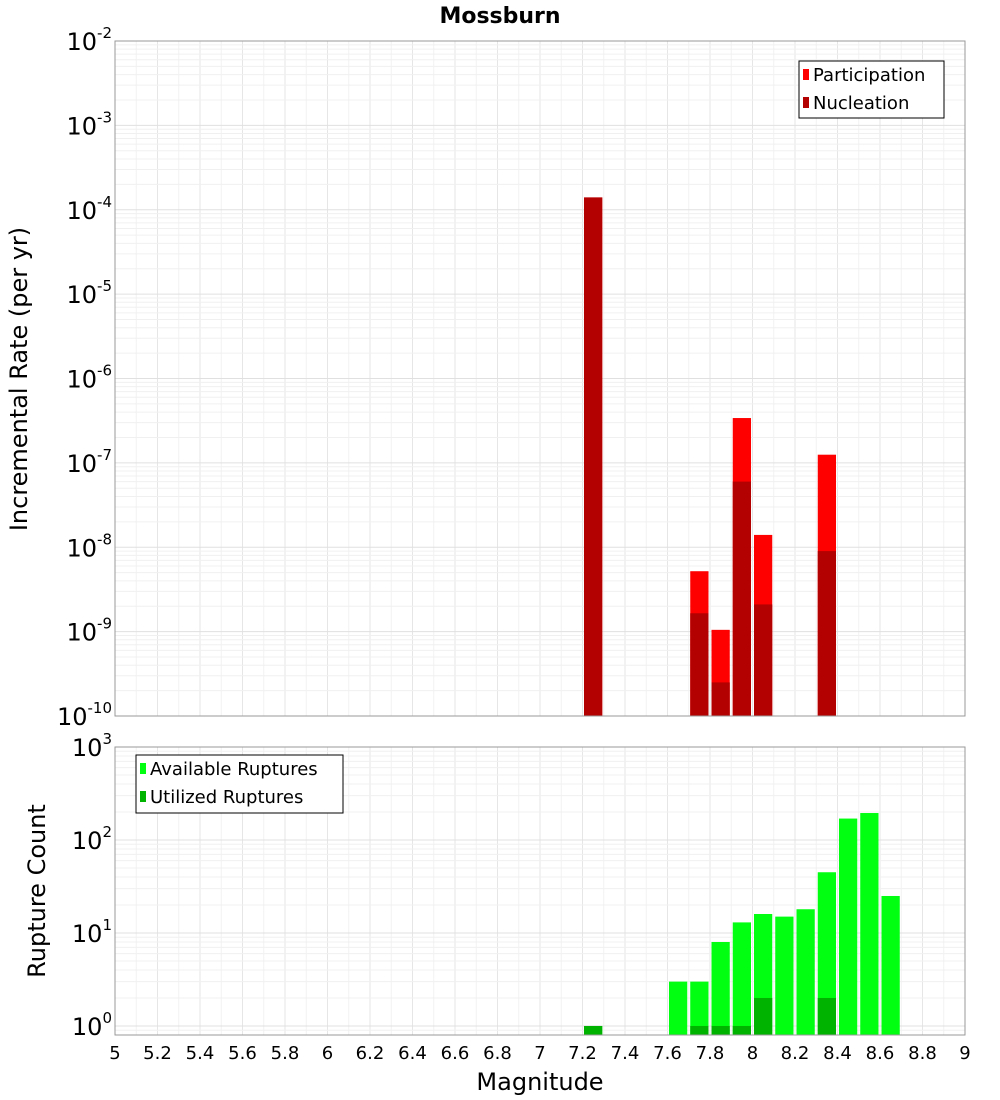 The image size is (1000, 1100). I want to click on chart-title: Mossburn, so click(499, 16).